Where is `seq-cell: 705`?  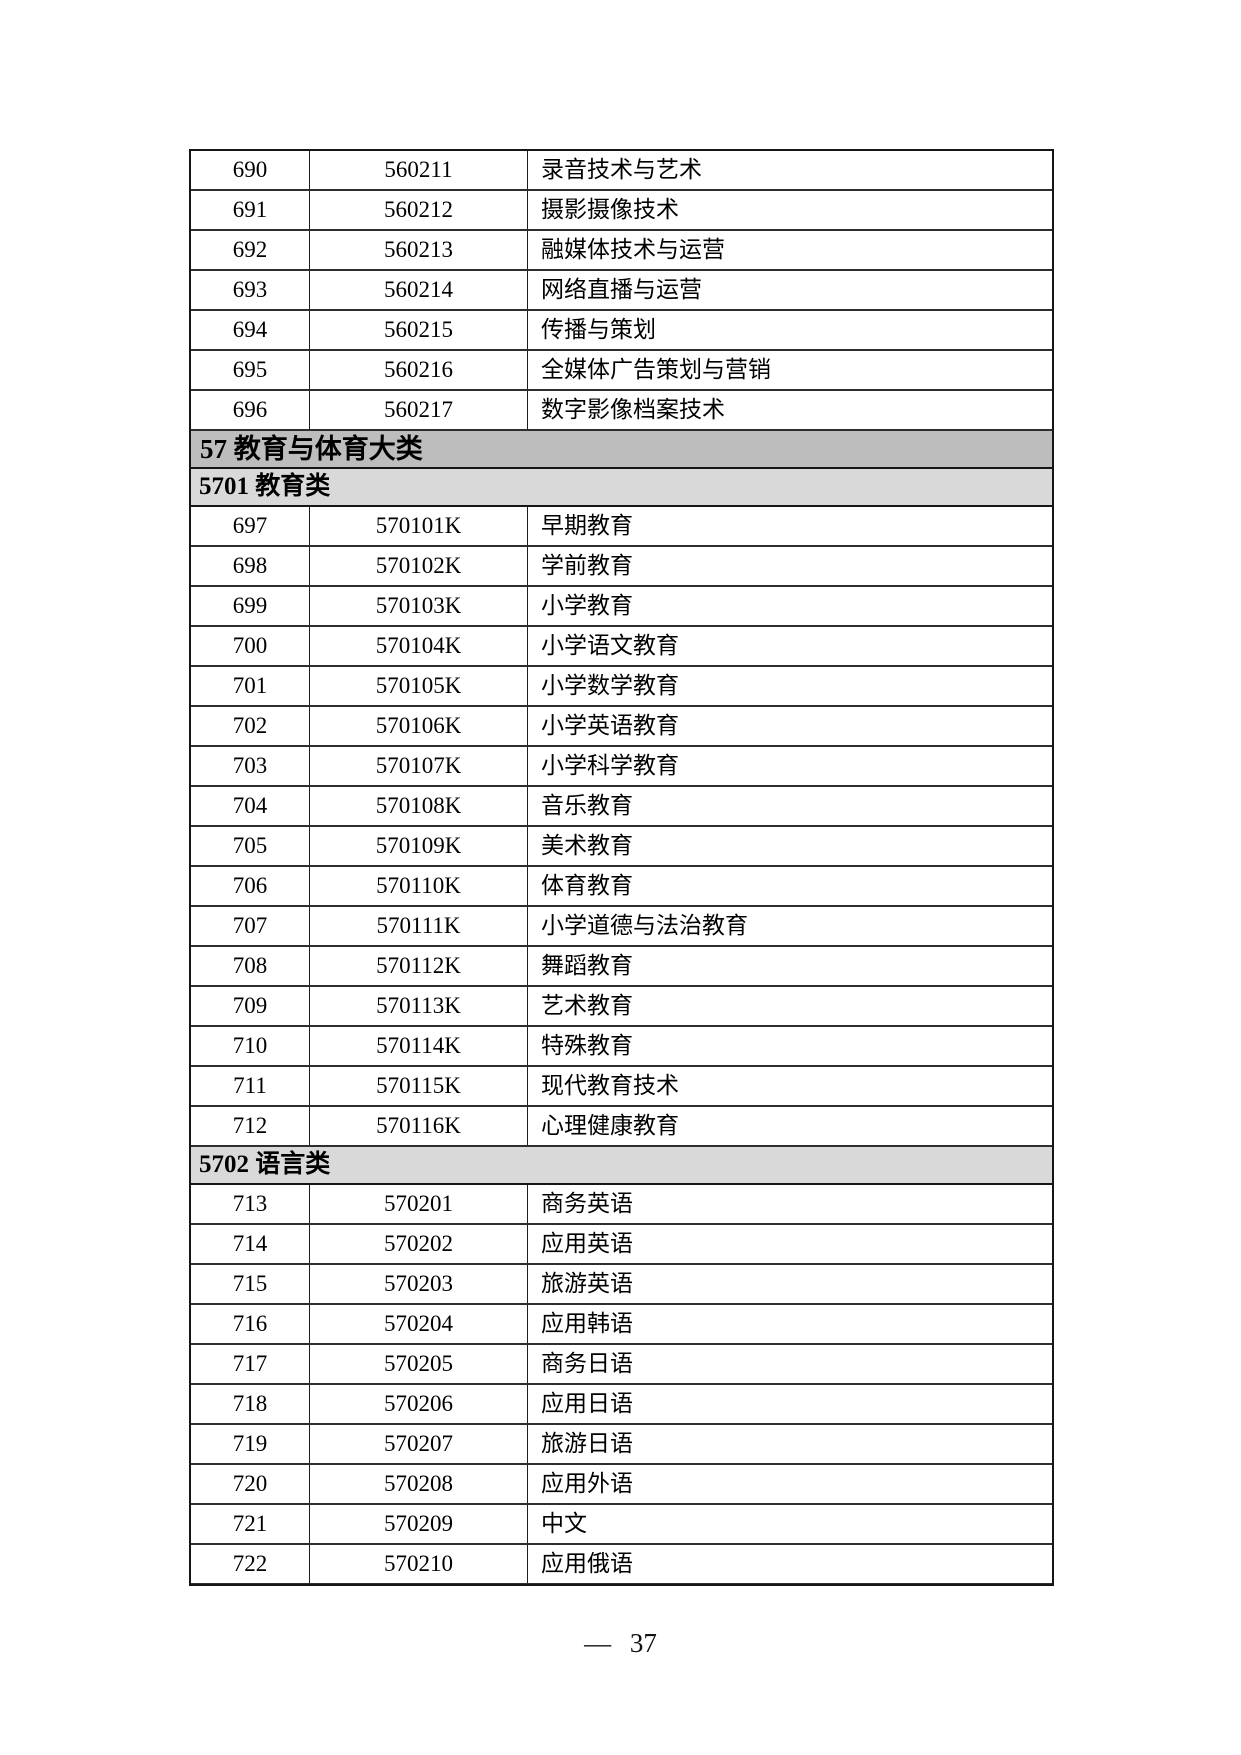 seq-cell: 705 is located at coordinates (250, 846).